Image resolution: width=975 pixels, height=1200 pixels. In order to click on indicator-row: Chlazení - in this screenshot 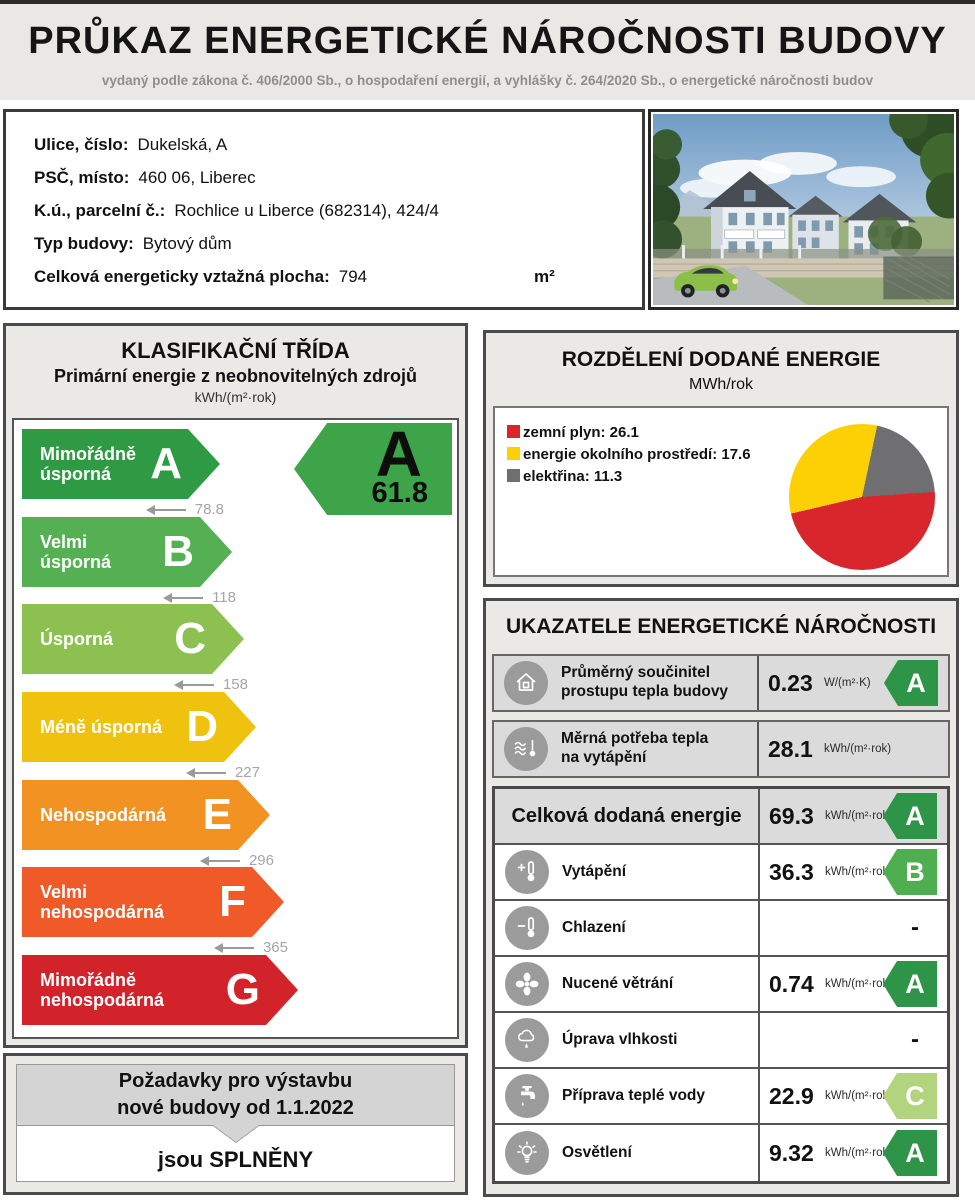, I will do `click(721, 929)`.